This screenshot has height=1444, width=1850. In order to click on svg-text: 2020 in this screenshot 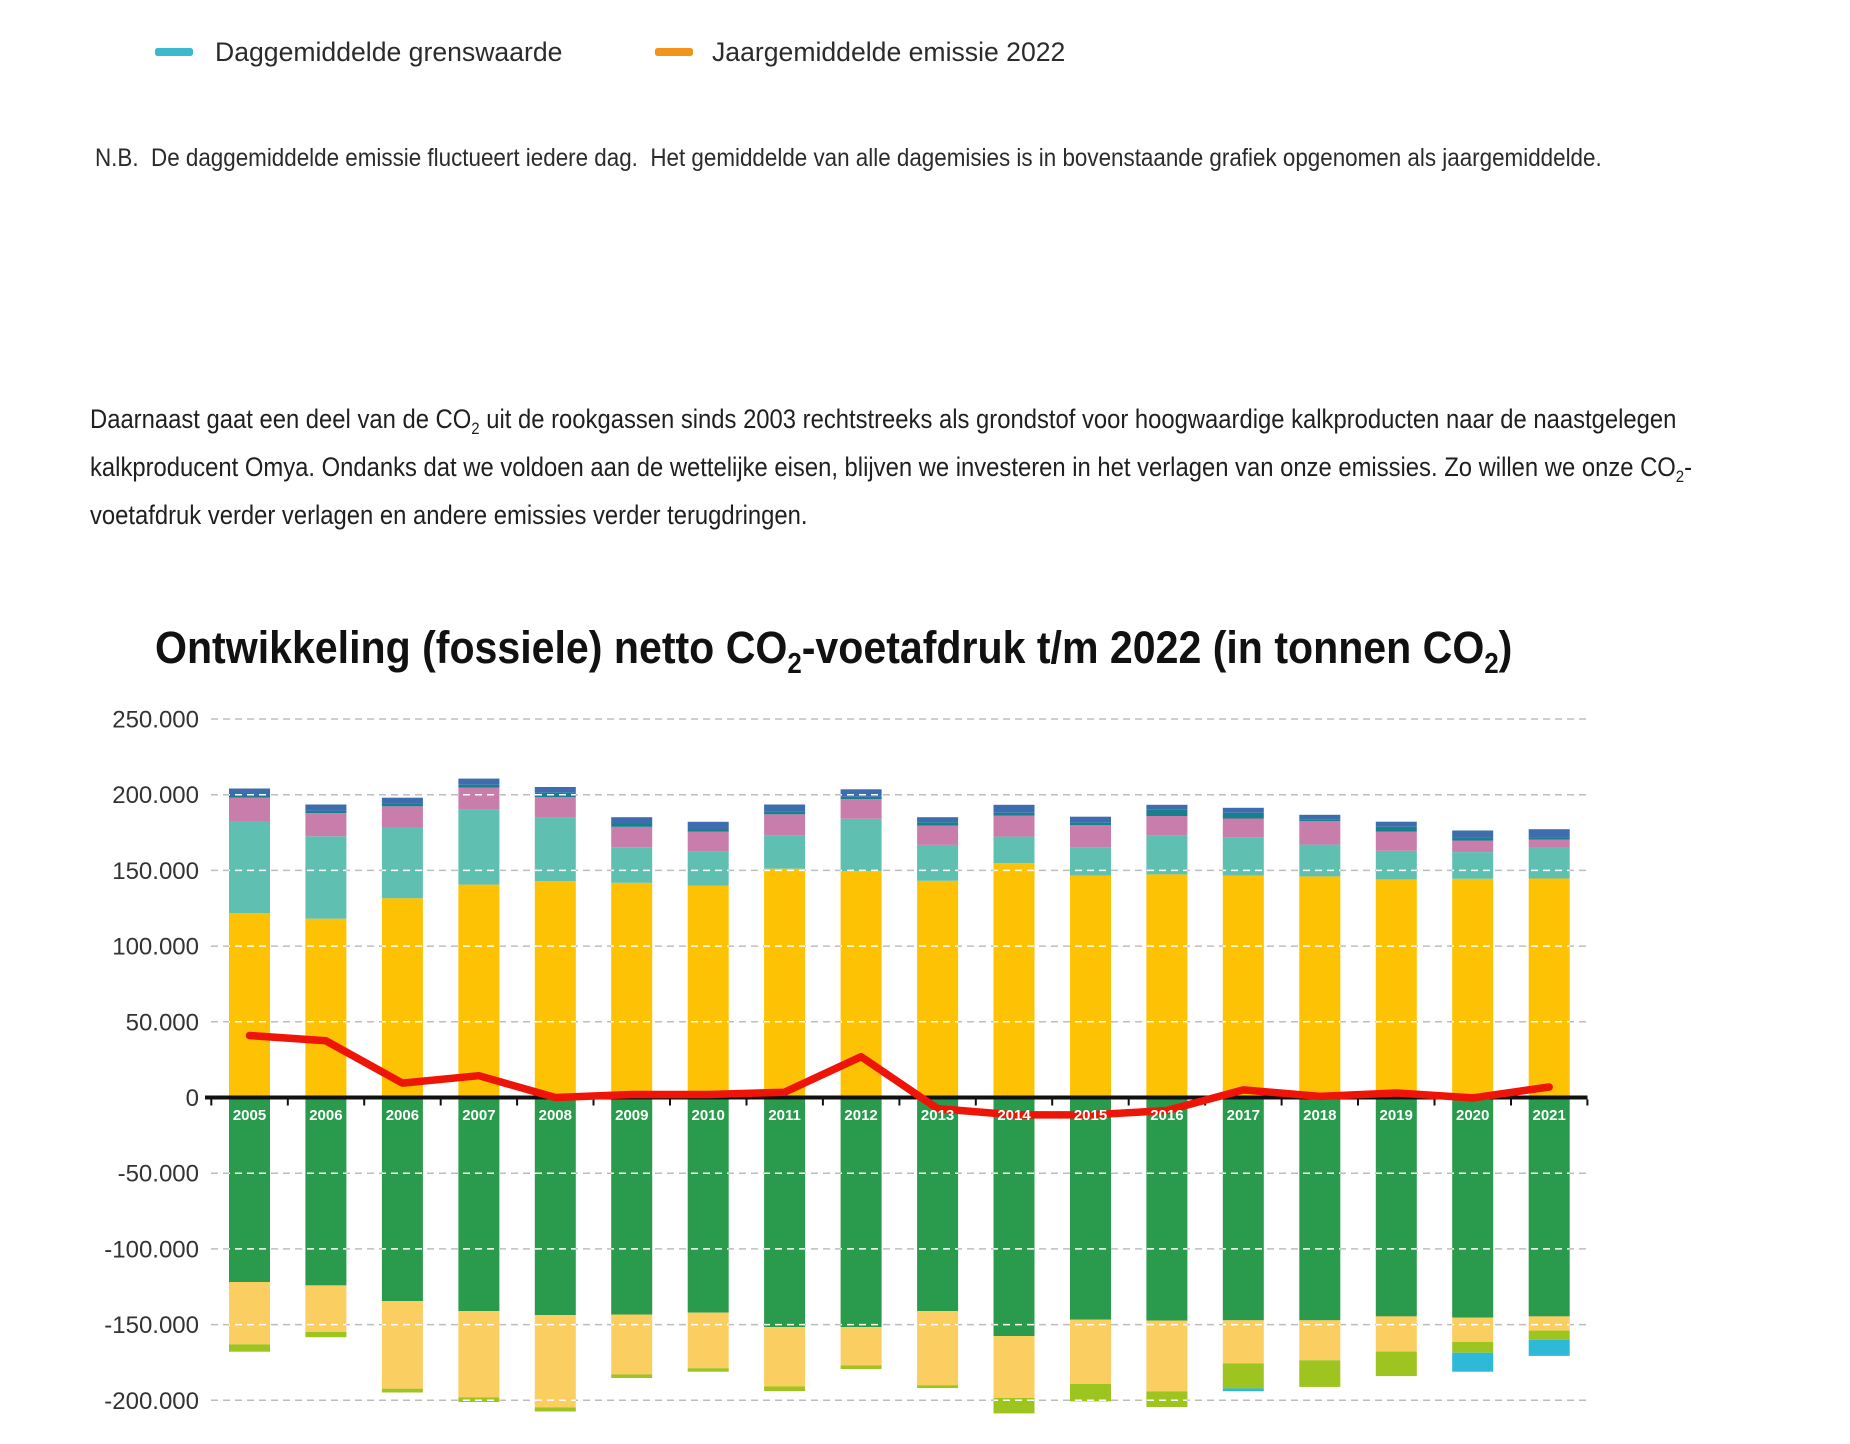, I will do `click(1472, 1115)`.